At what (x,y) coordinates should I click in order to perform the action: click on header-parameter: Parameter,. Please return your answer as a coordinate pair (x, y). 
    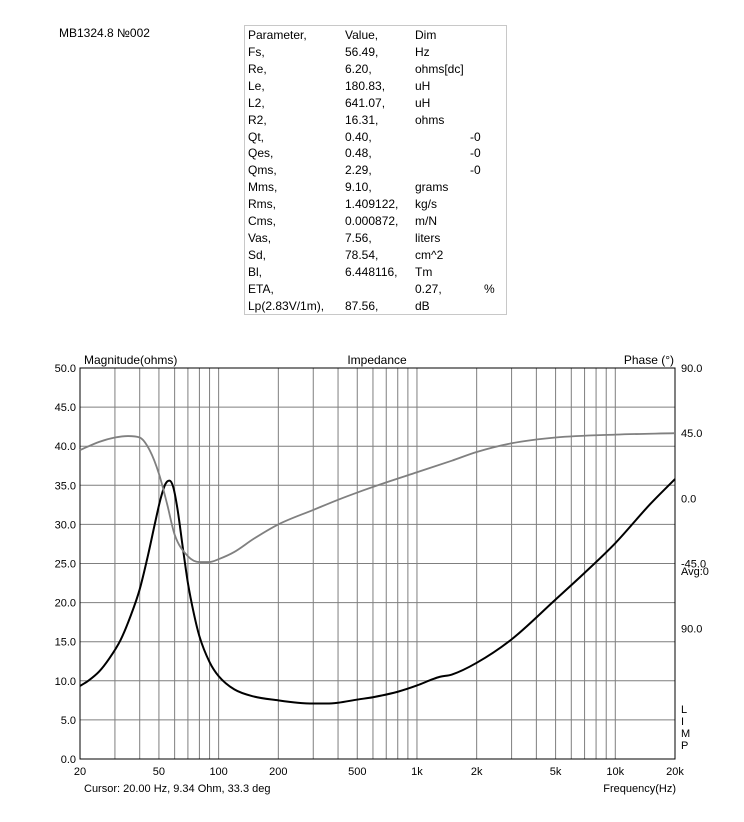
    Looking at the image, I should click on (277, 35).